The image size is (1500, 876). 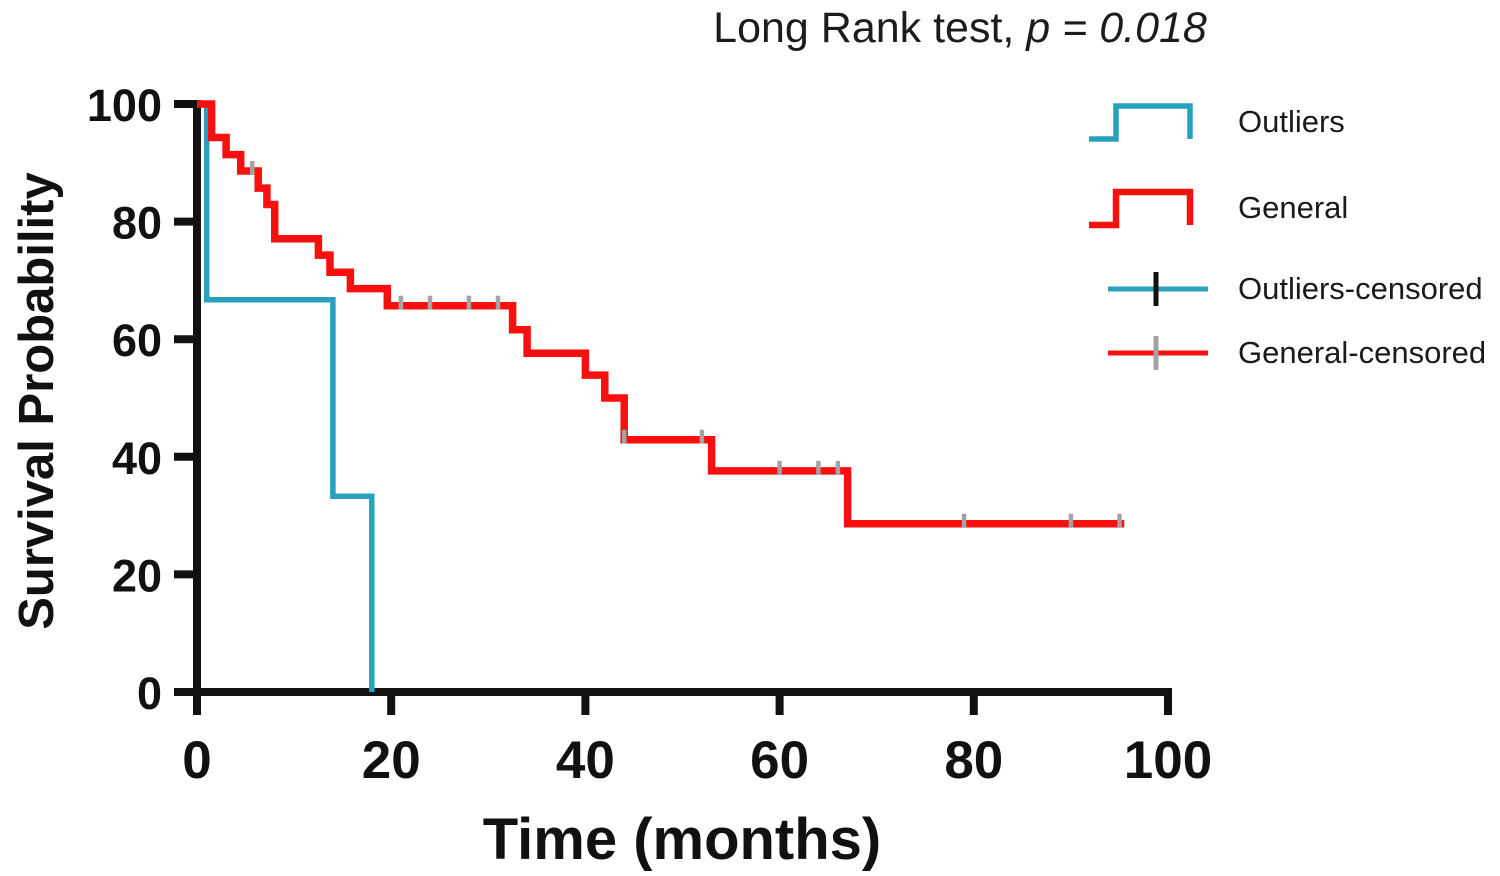 I want to click on p-value-text: p = 0.018, so click(x=1116, y=28).